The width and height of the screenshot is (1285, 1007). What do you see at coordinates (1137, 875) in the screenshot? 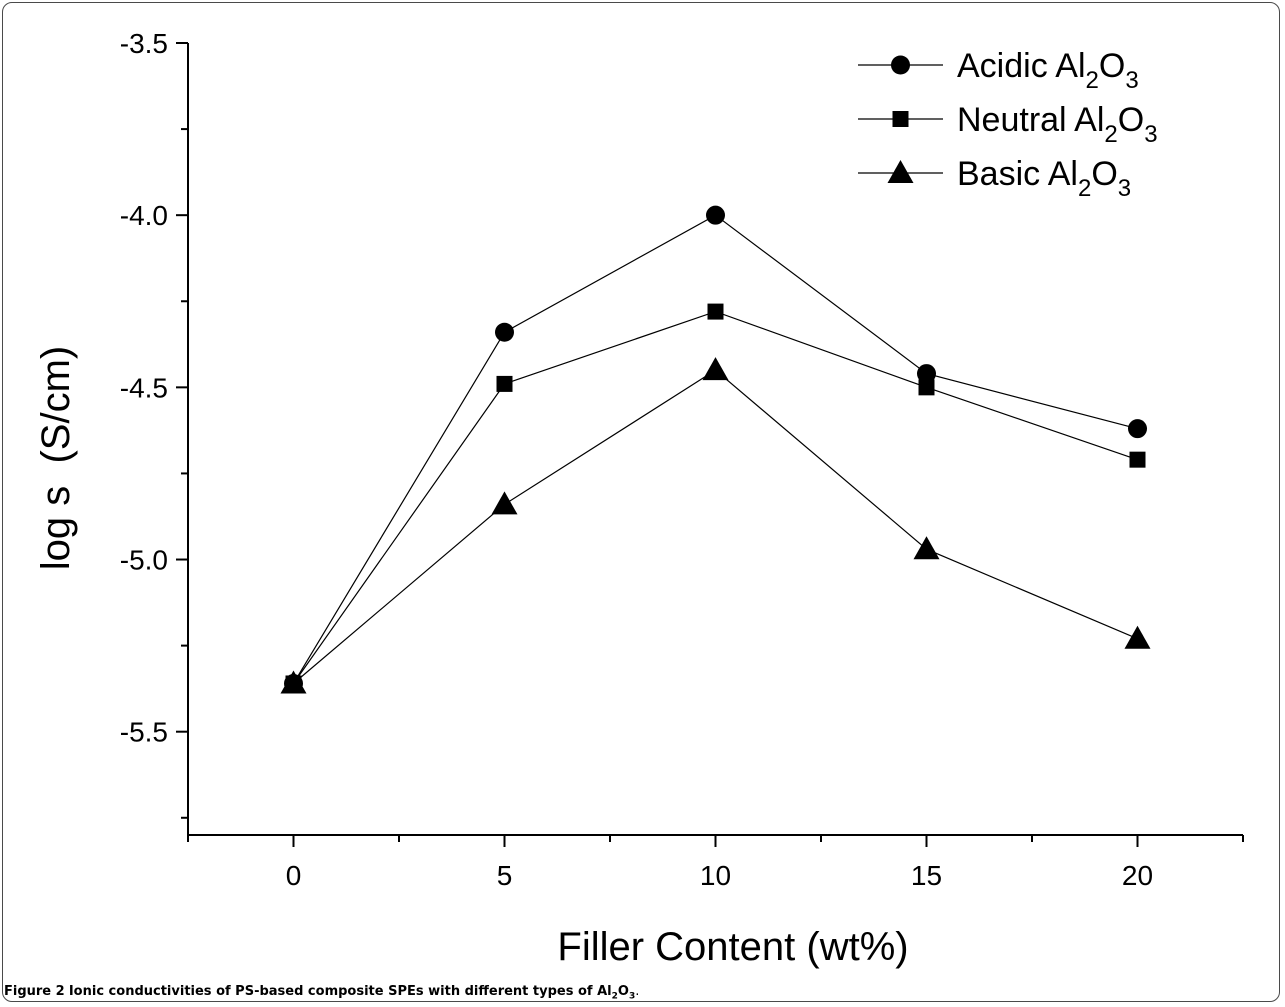
I see `x-tick-label: 20` at bounding box center [1137, 875].